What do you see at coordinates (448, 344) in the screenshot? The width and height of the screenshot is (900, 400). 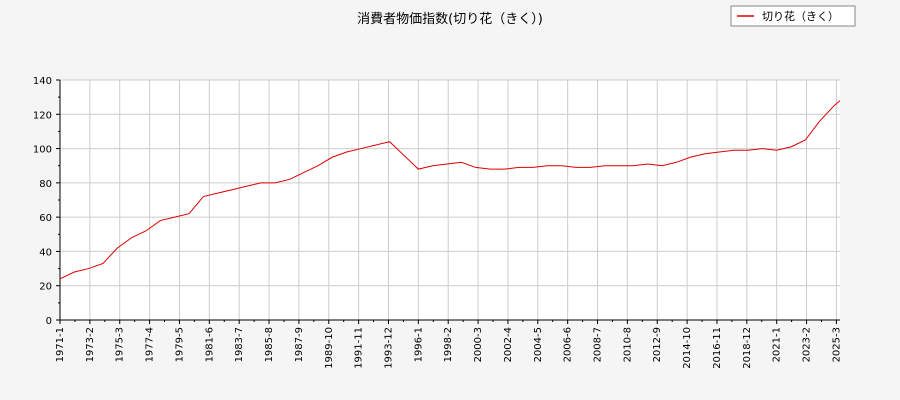 I see `x-tick-label: 1998-2` at bounding box center [448, 344].